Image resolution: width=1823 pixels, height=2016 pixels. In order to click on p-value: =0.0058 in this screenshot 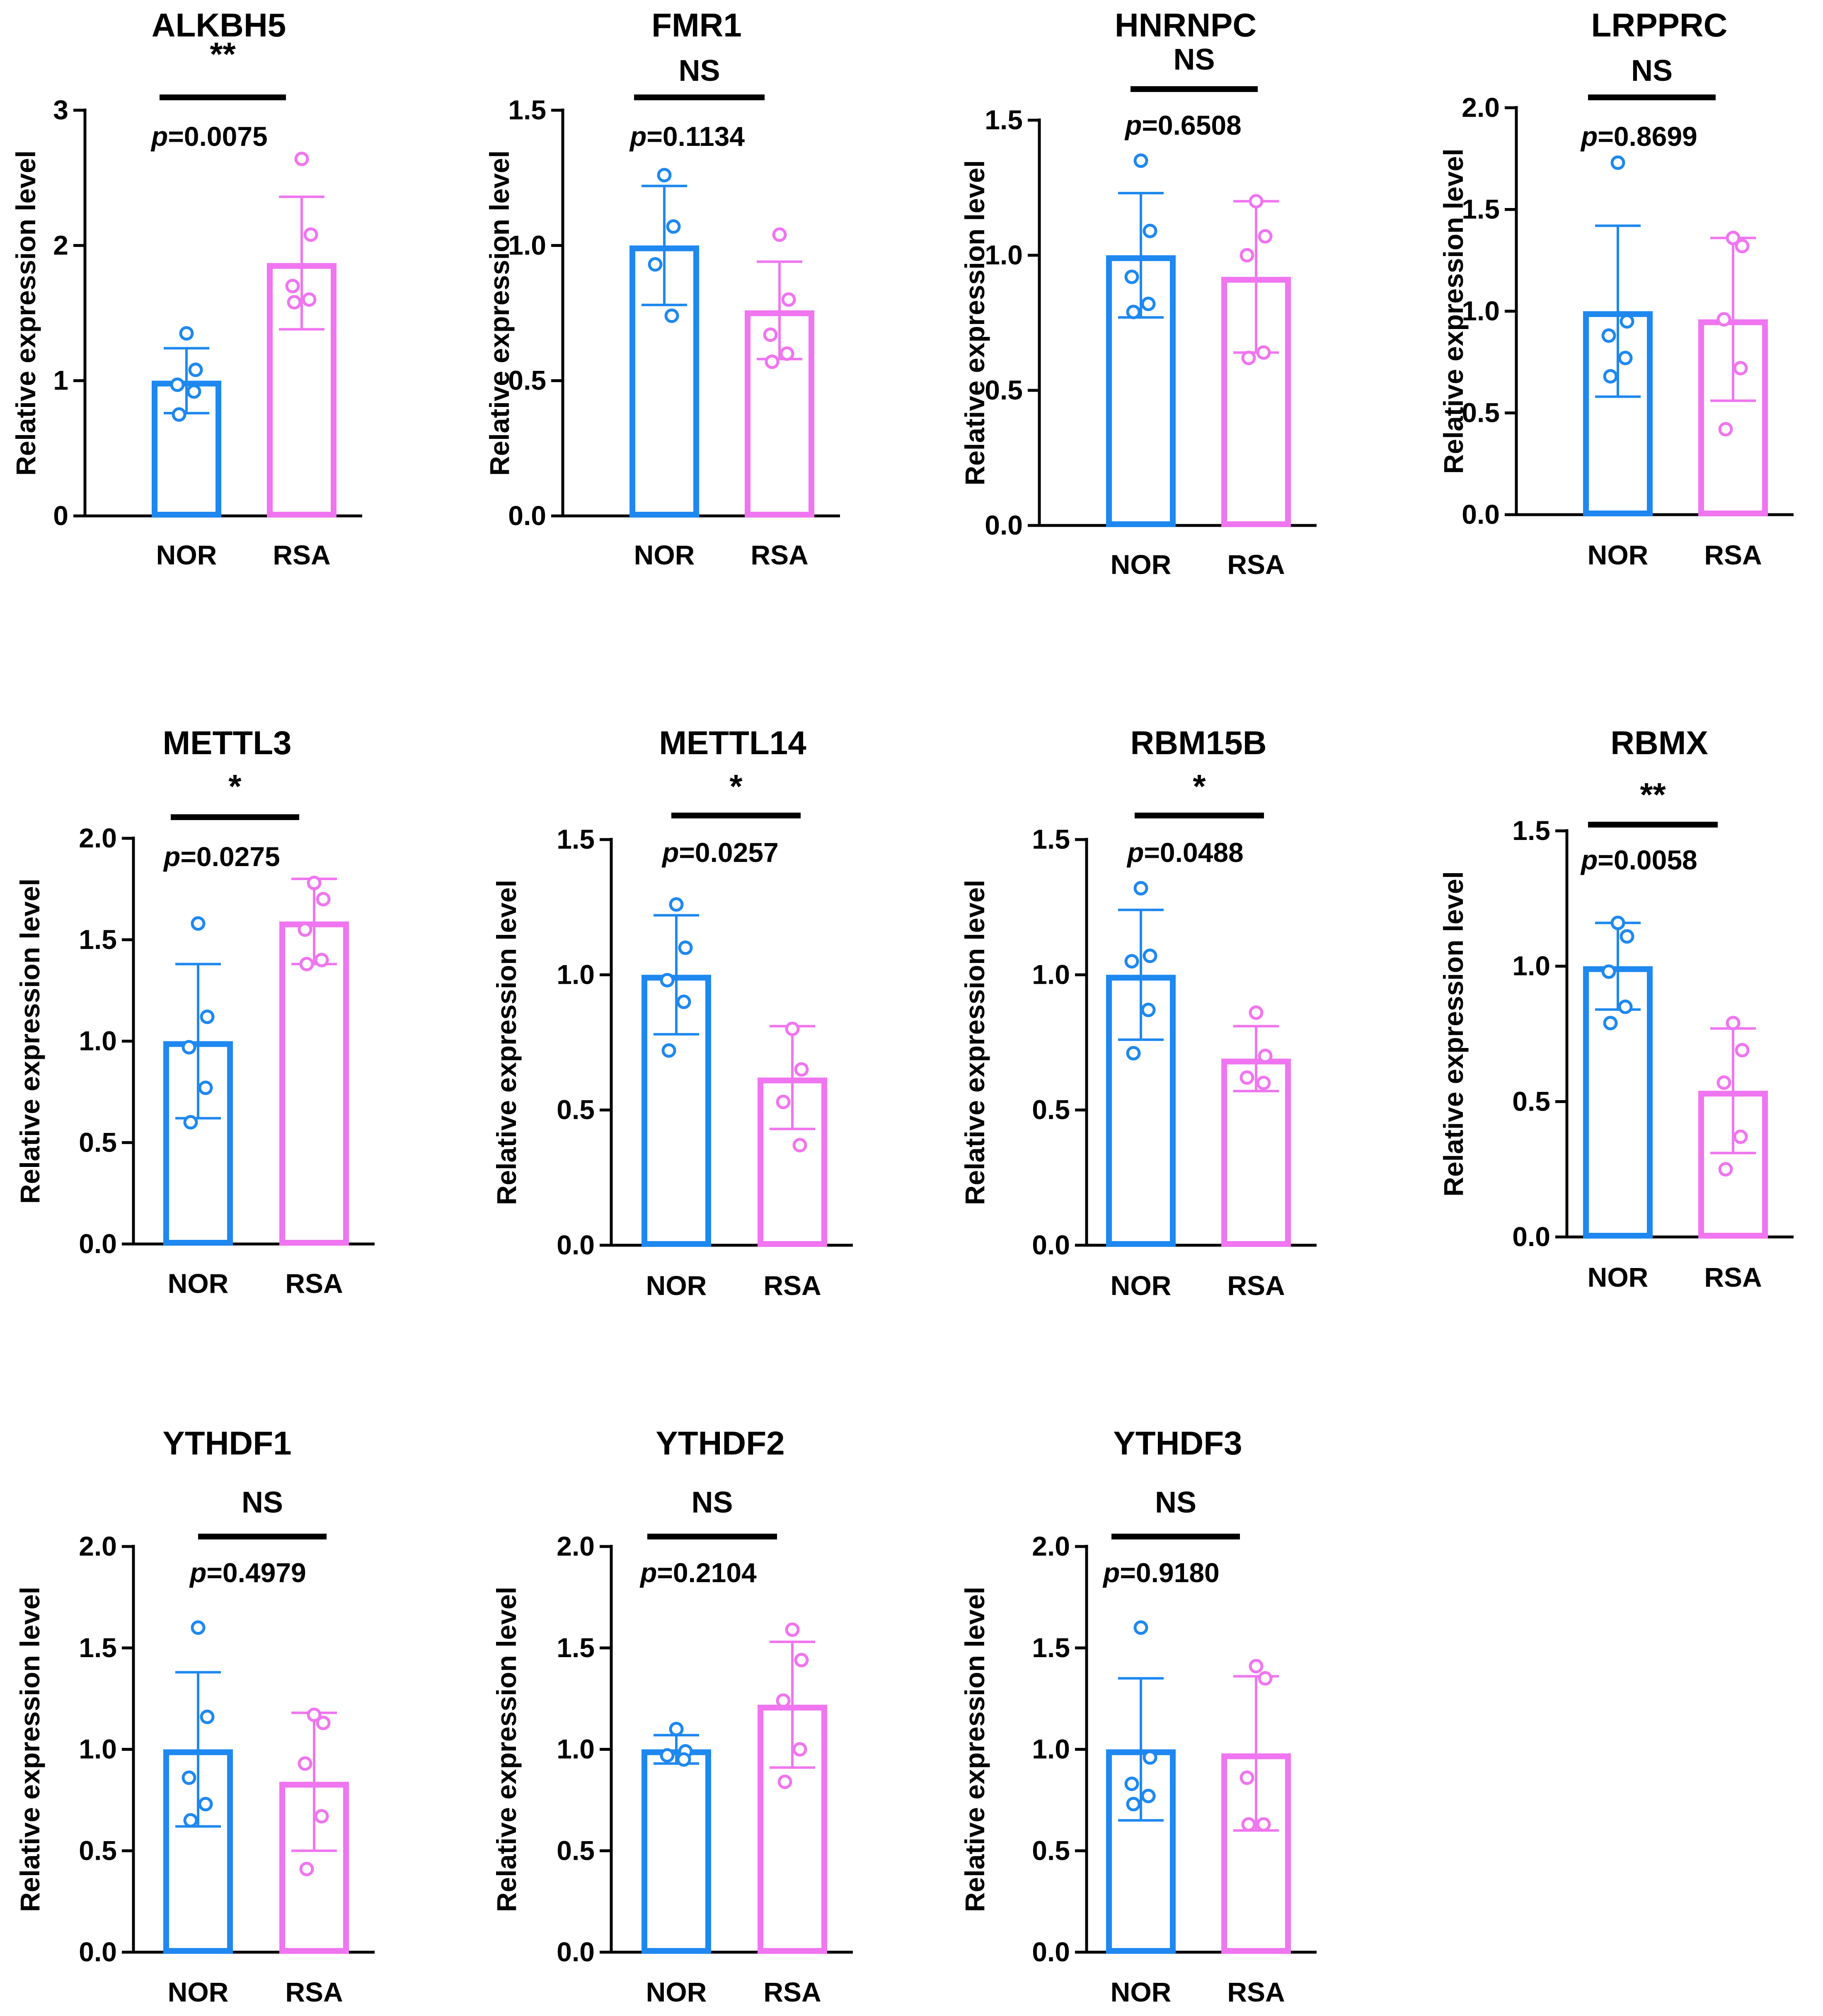, I will do `click(1647, 860)`.